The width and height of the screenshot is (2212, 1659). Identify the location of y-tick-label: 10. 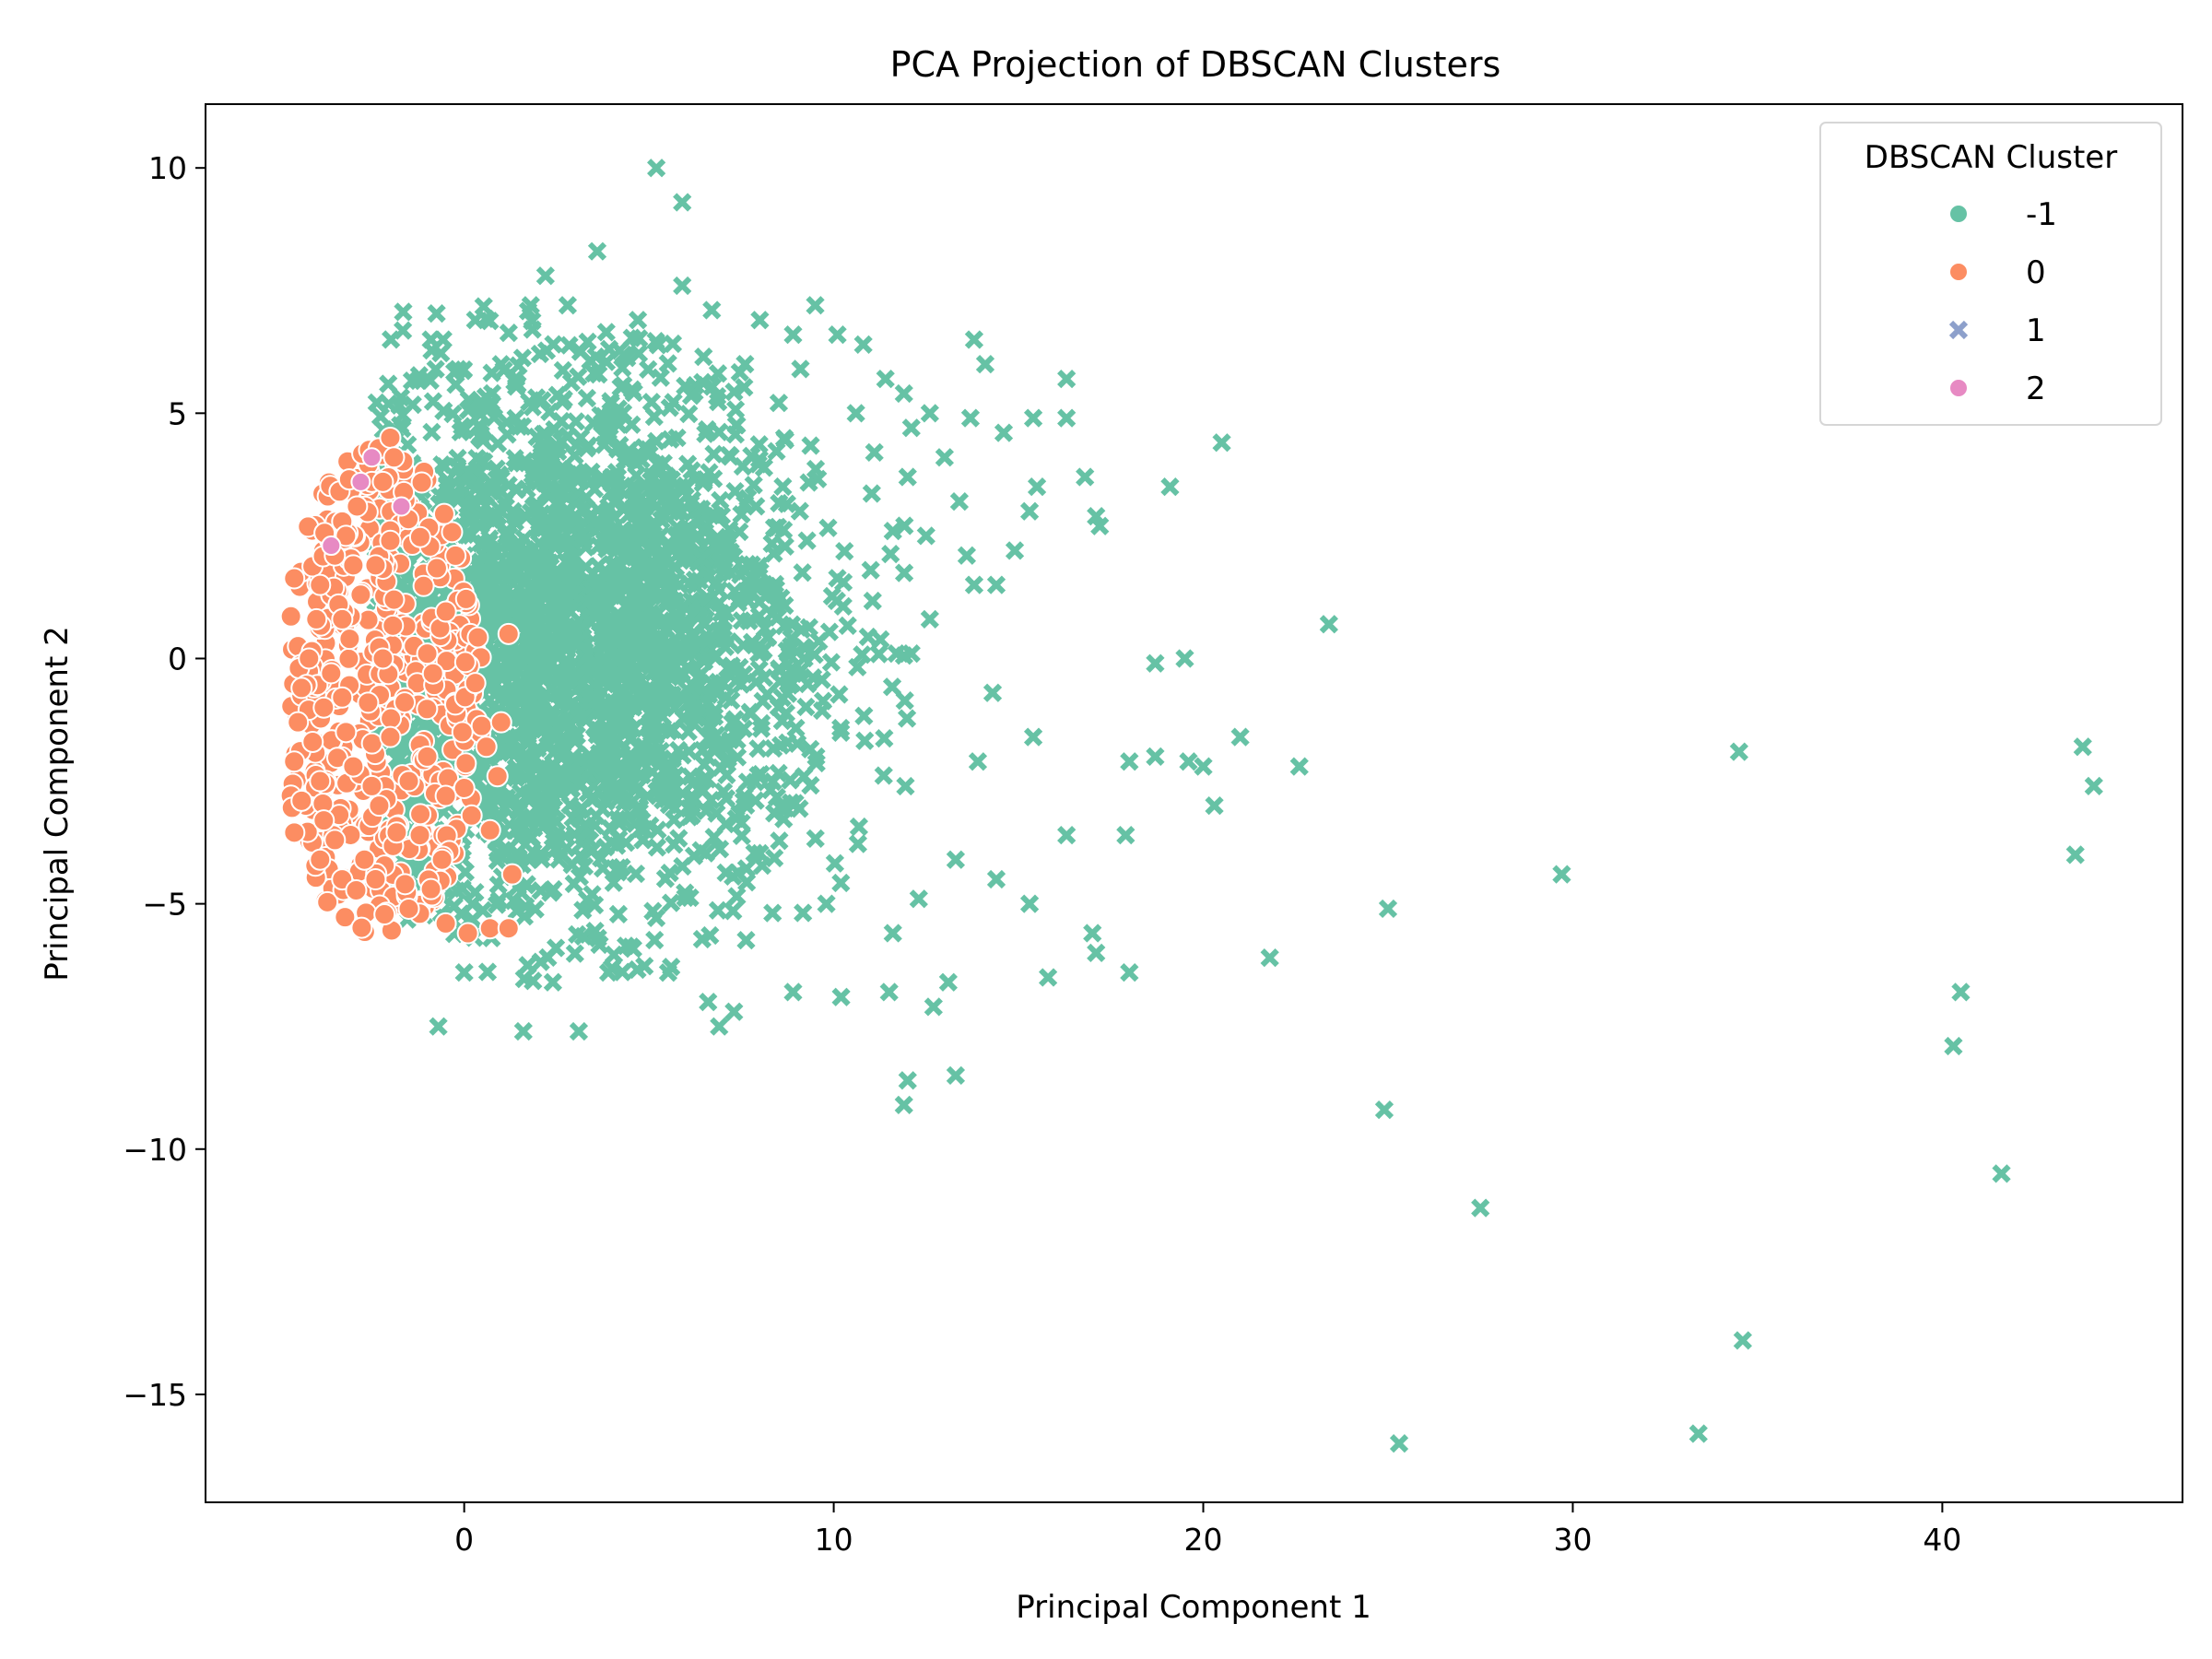
(167, 168).